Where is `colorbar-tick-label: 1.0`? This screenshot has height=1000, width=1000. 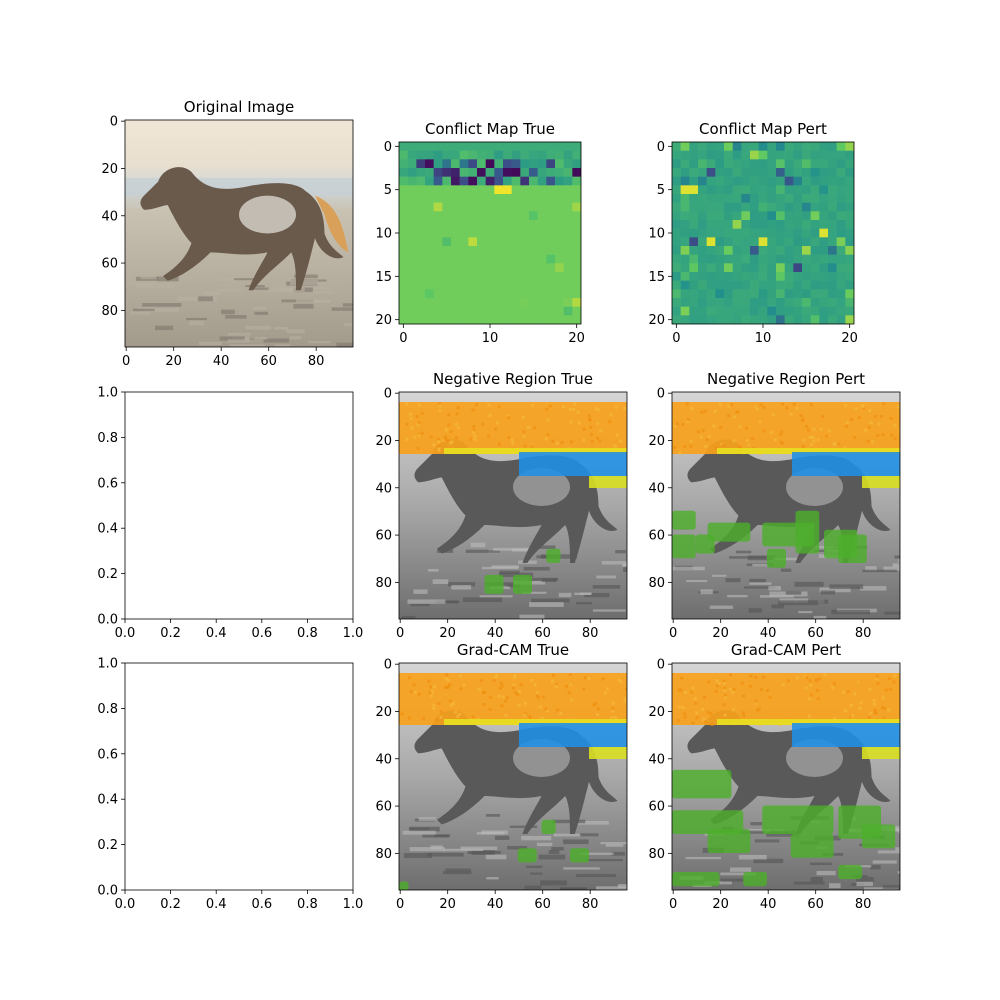 colorbar-tick-label: 1.0 is located at coordinates (621, 121).